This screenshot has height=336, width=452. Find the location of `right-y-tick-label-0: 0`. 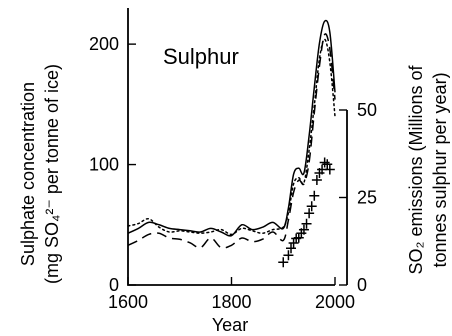

right-y-tick-label-0: 0 is located at coordinates (362, 285).